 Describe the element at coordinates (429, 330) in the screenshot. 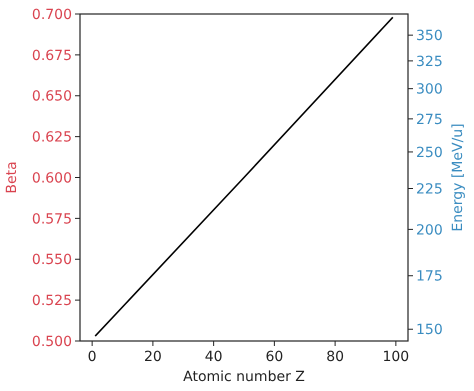

I see `y2-tick-label: 150` at that location.